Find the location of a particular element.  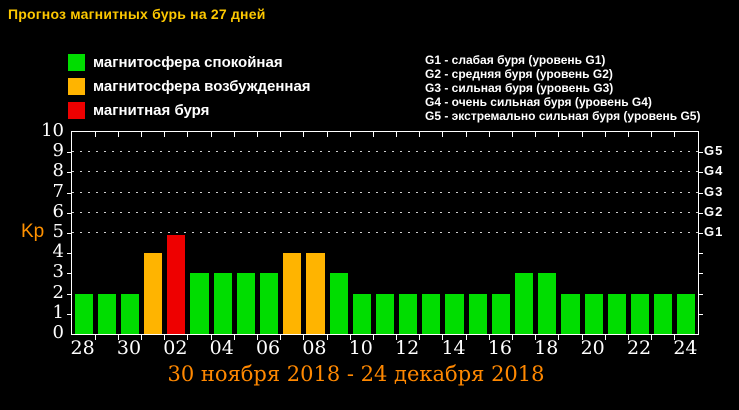

y-tick-label-7: 7 is located at coordinates (58, 191).